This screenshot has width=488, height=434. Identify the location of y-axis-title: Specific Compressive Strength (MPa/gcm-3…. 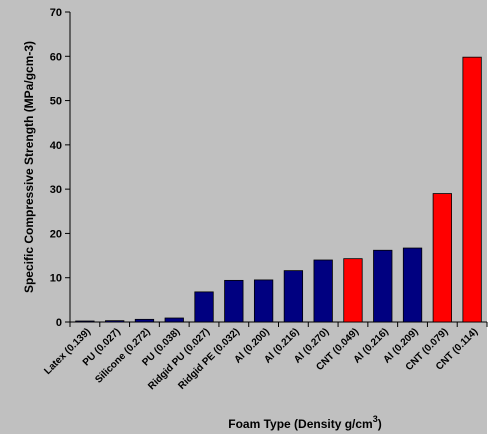
(29, 167).